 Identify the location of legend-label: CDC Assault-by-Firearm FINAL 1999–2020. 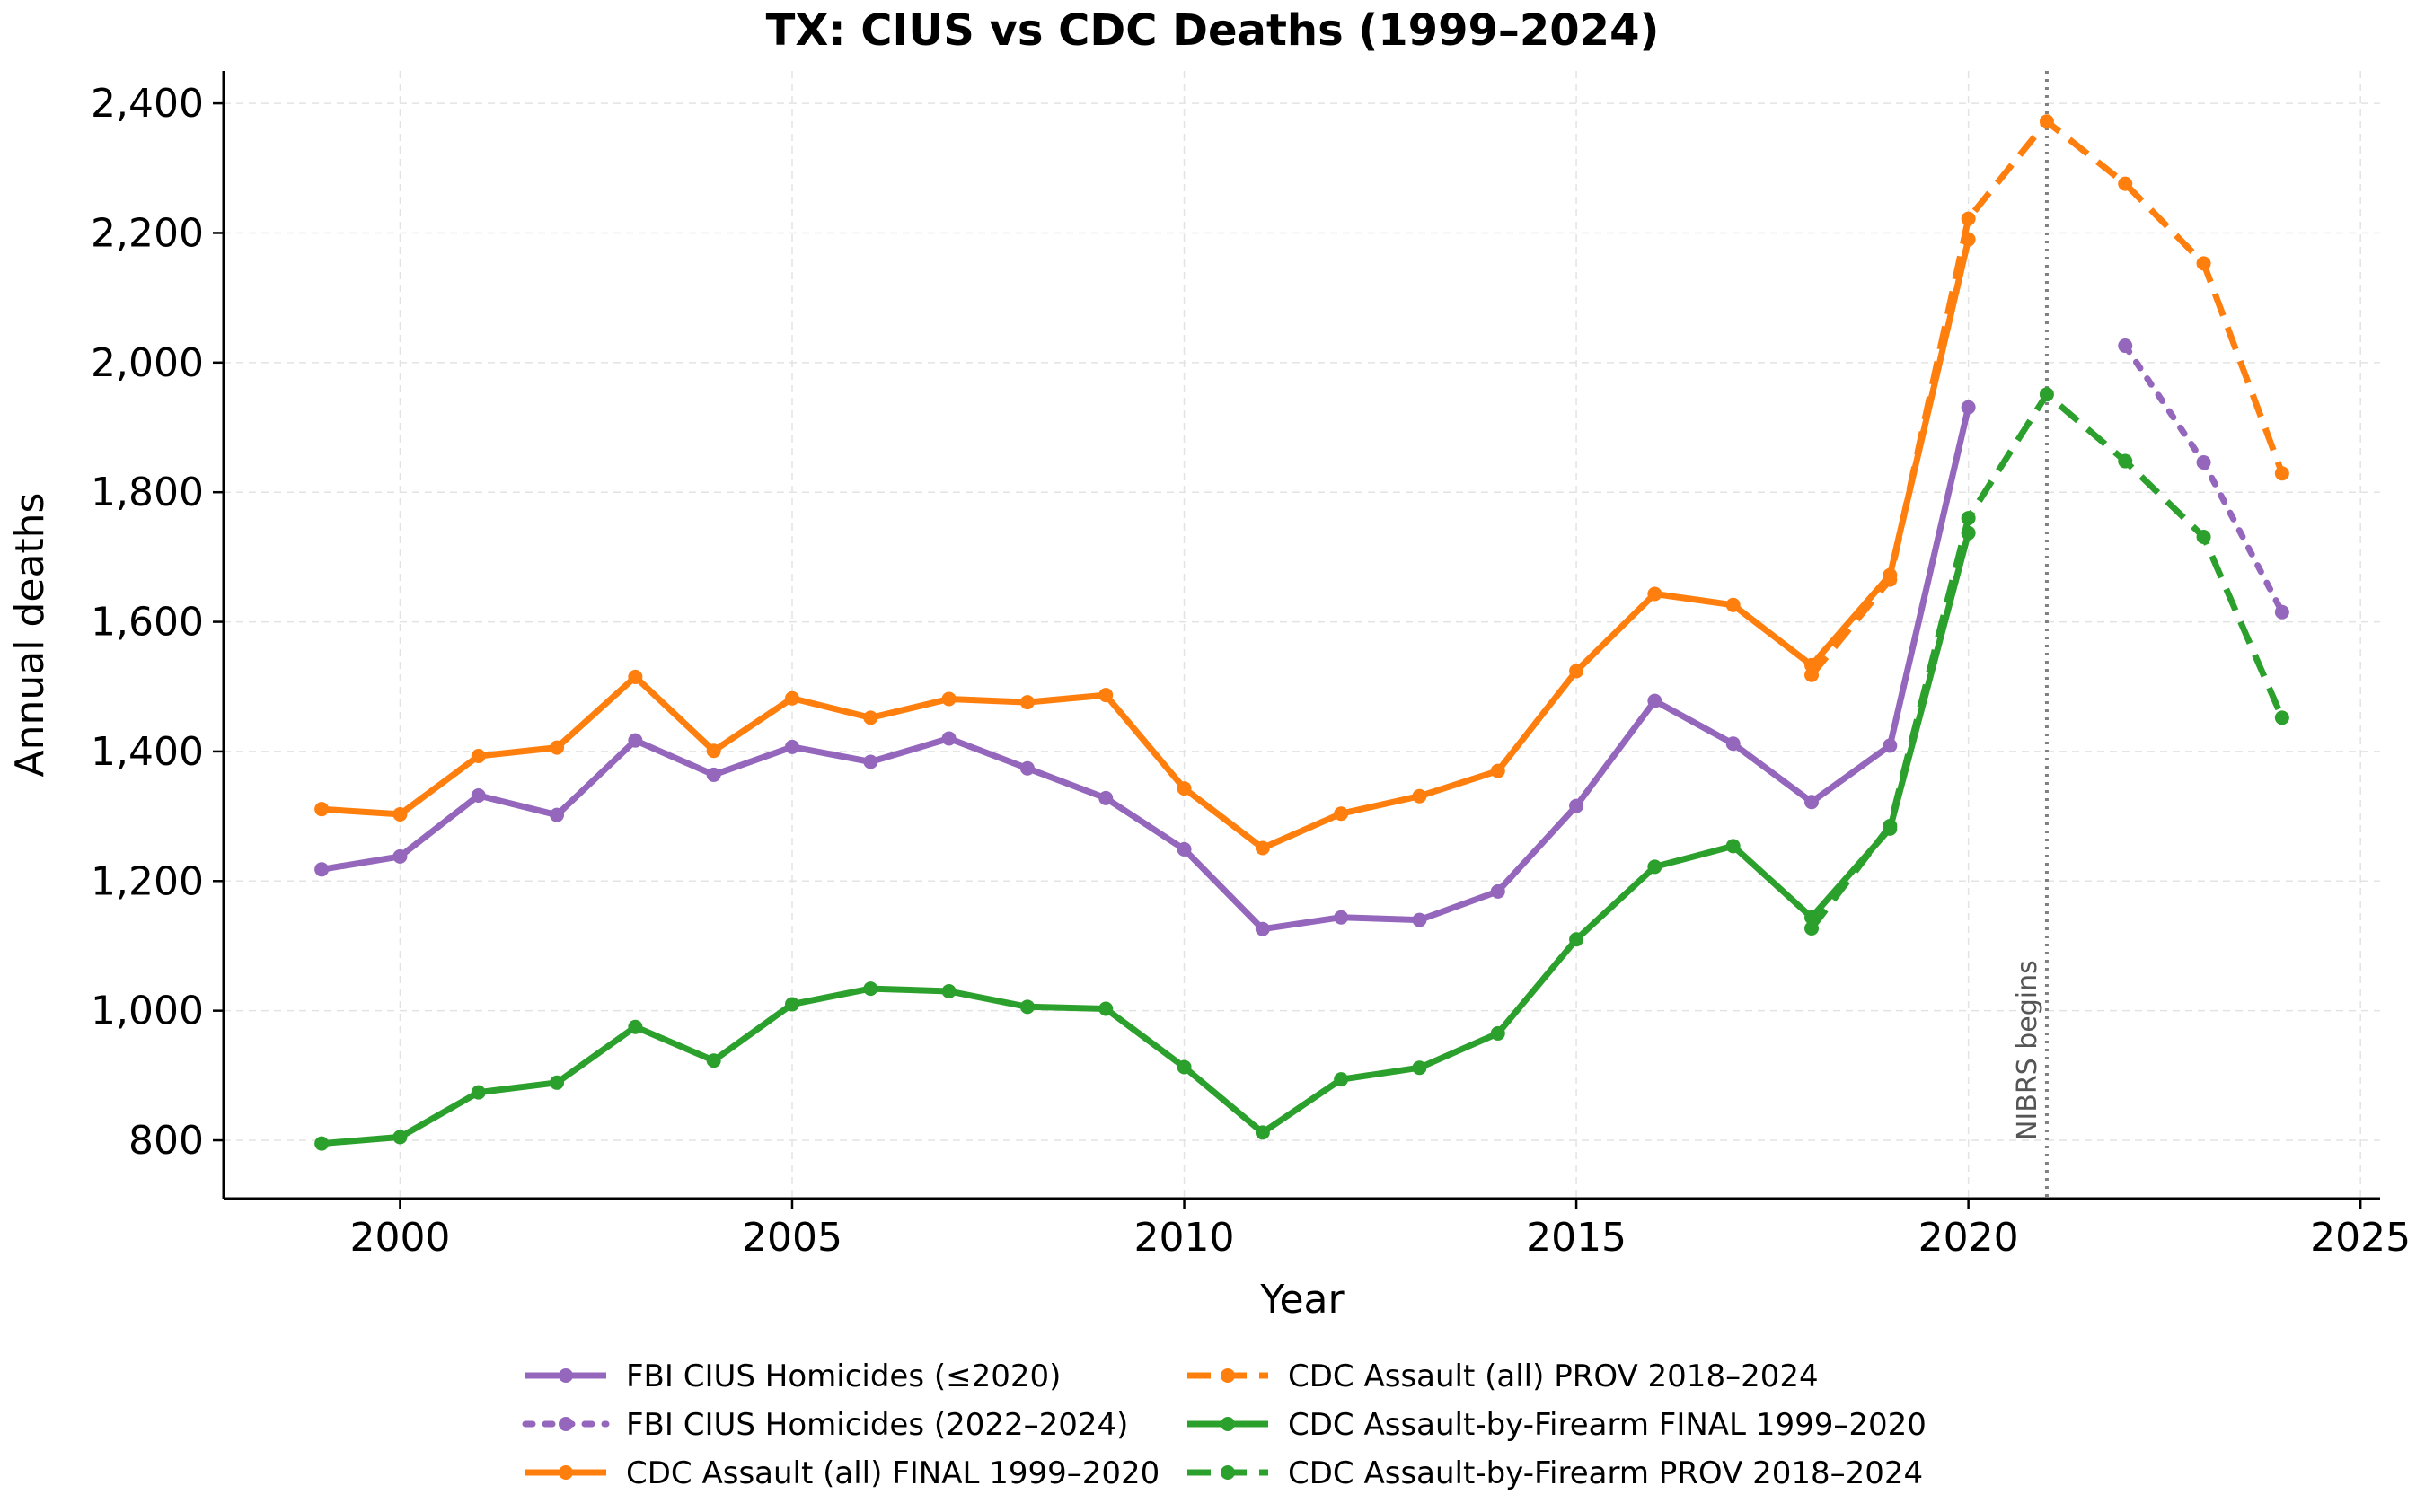
(1608, 1425).